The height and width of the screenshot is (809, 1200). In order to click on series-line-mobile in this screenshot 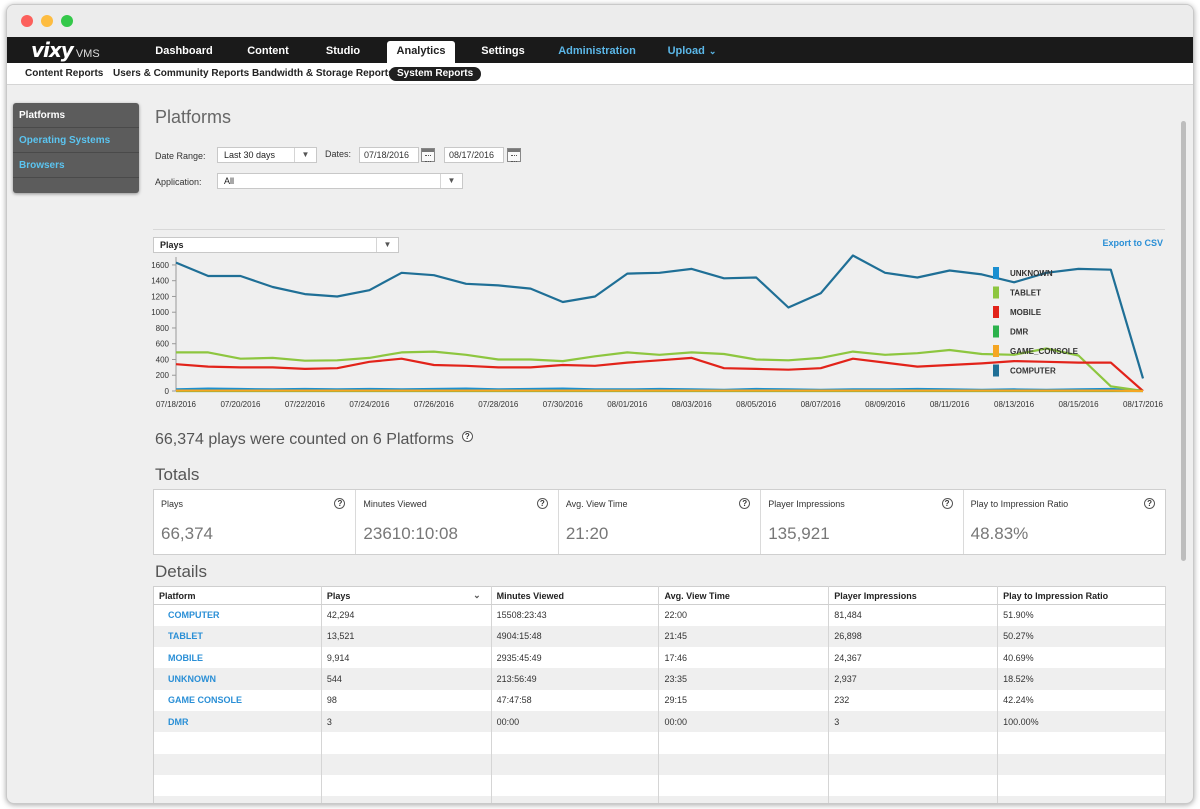, I will do `click(659, 374)`.